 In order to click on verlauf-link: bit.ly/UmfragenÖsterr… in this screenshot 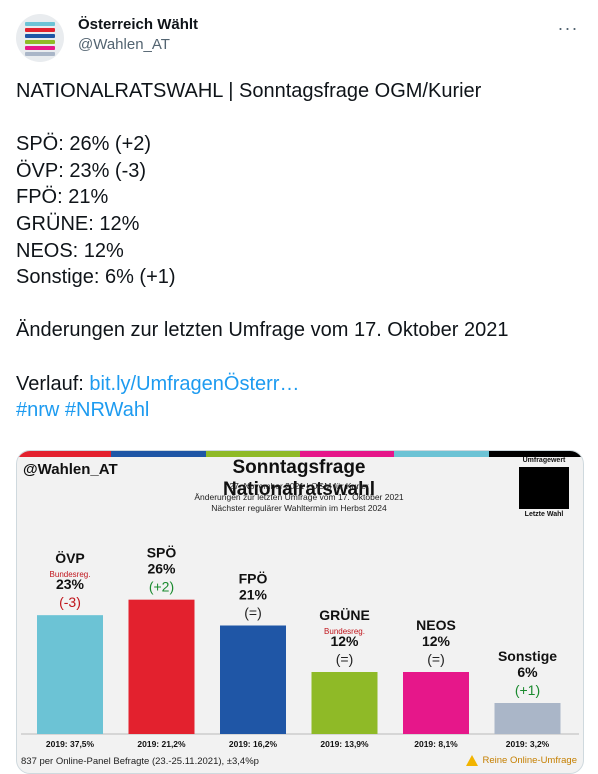, I will do `click(194, 383)`.